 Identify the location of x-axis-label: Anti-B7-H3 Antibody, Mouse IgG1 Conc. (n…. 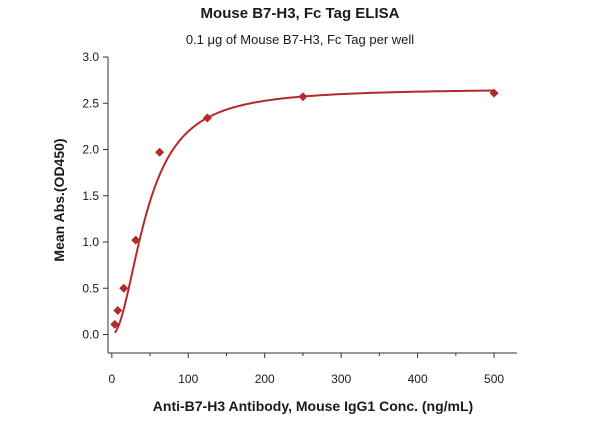
(313, 406).